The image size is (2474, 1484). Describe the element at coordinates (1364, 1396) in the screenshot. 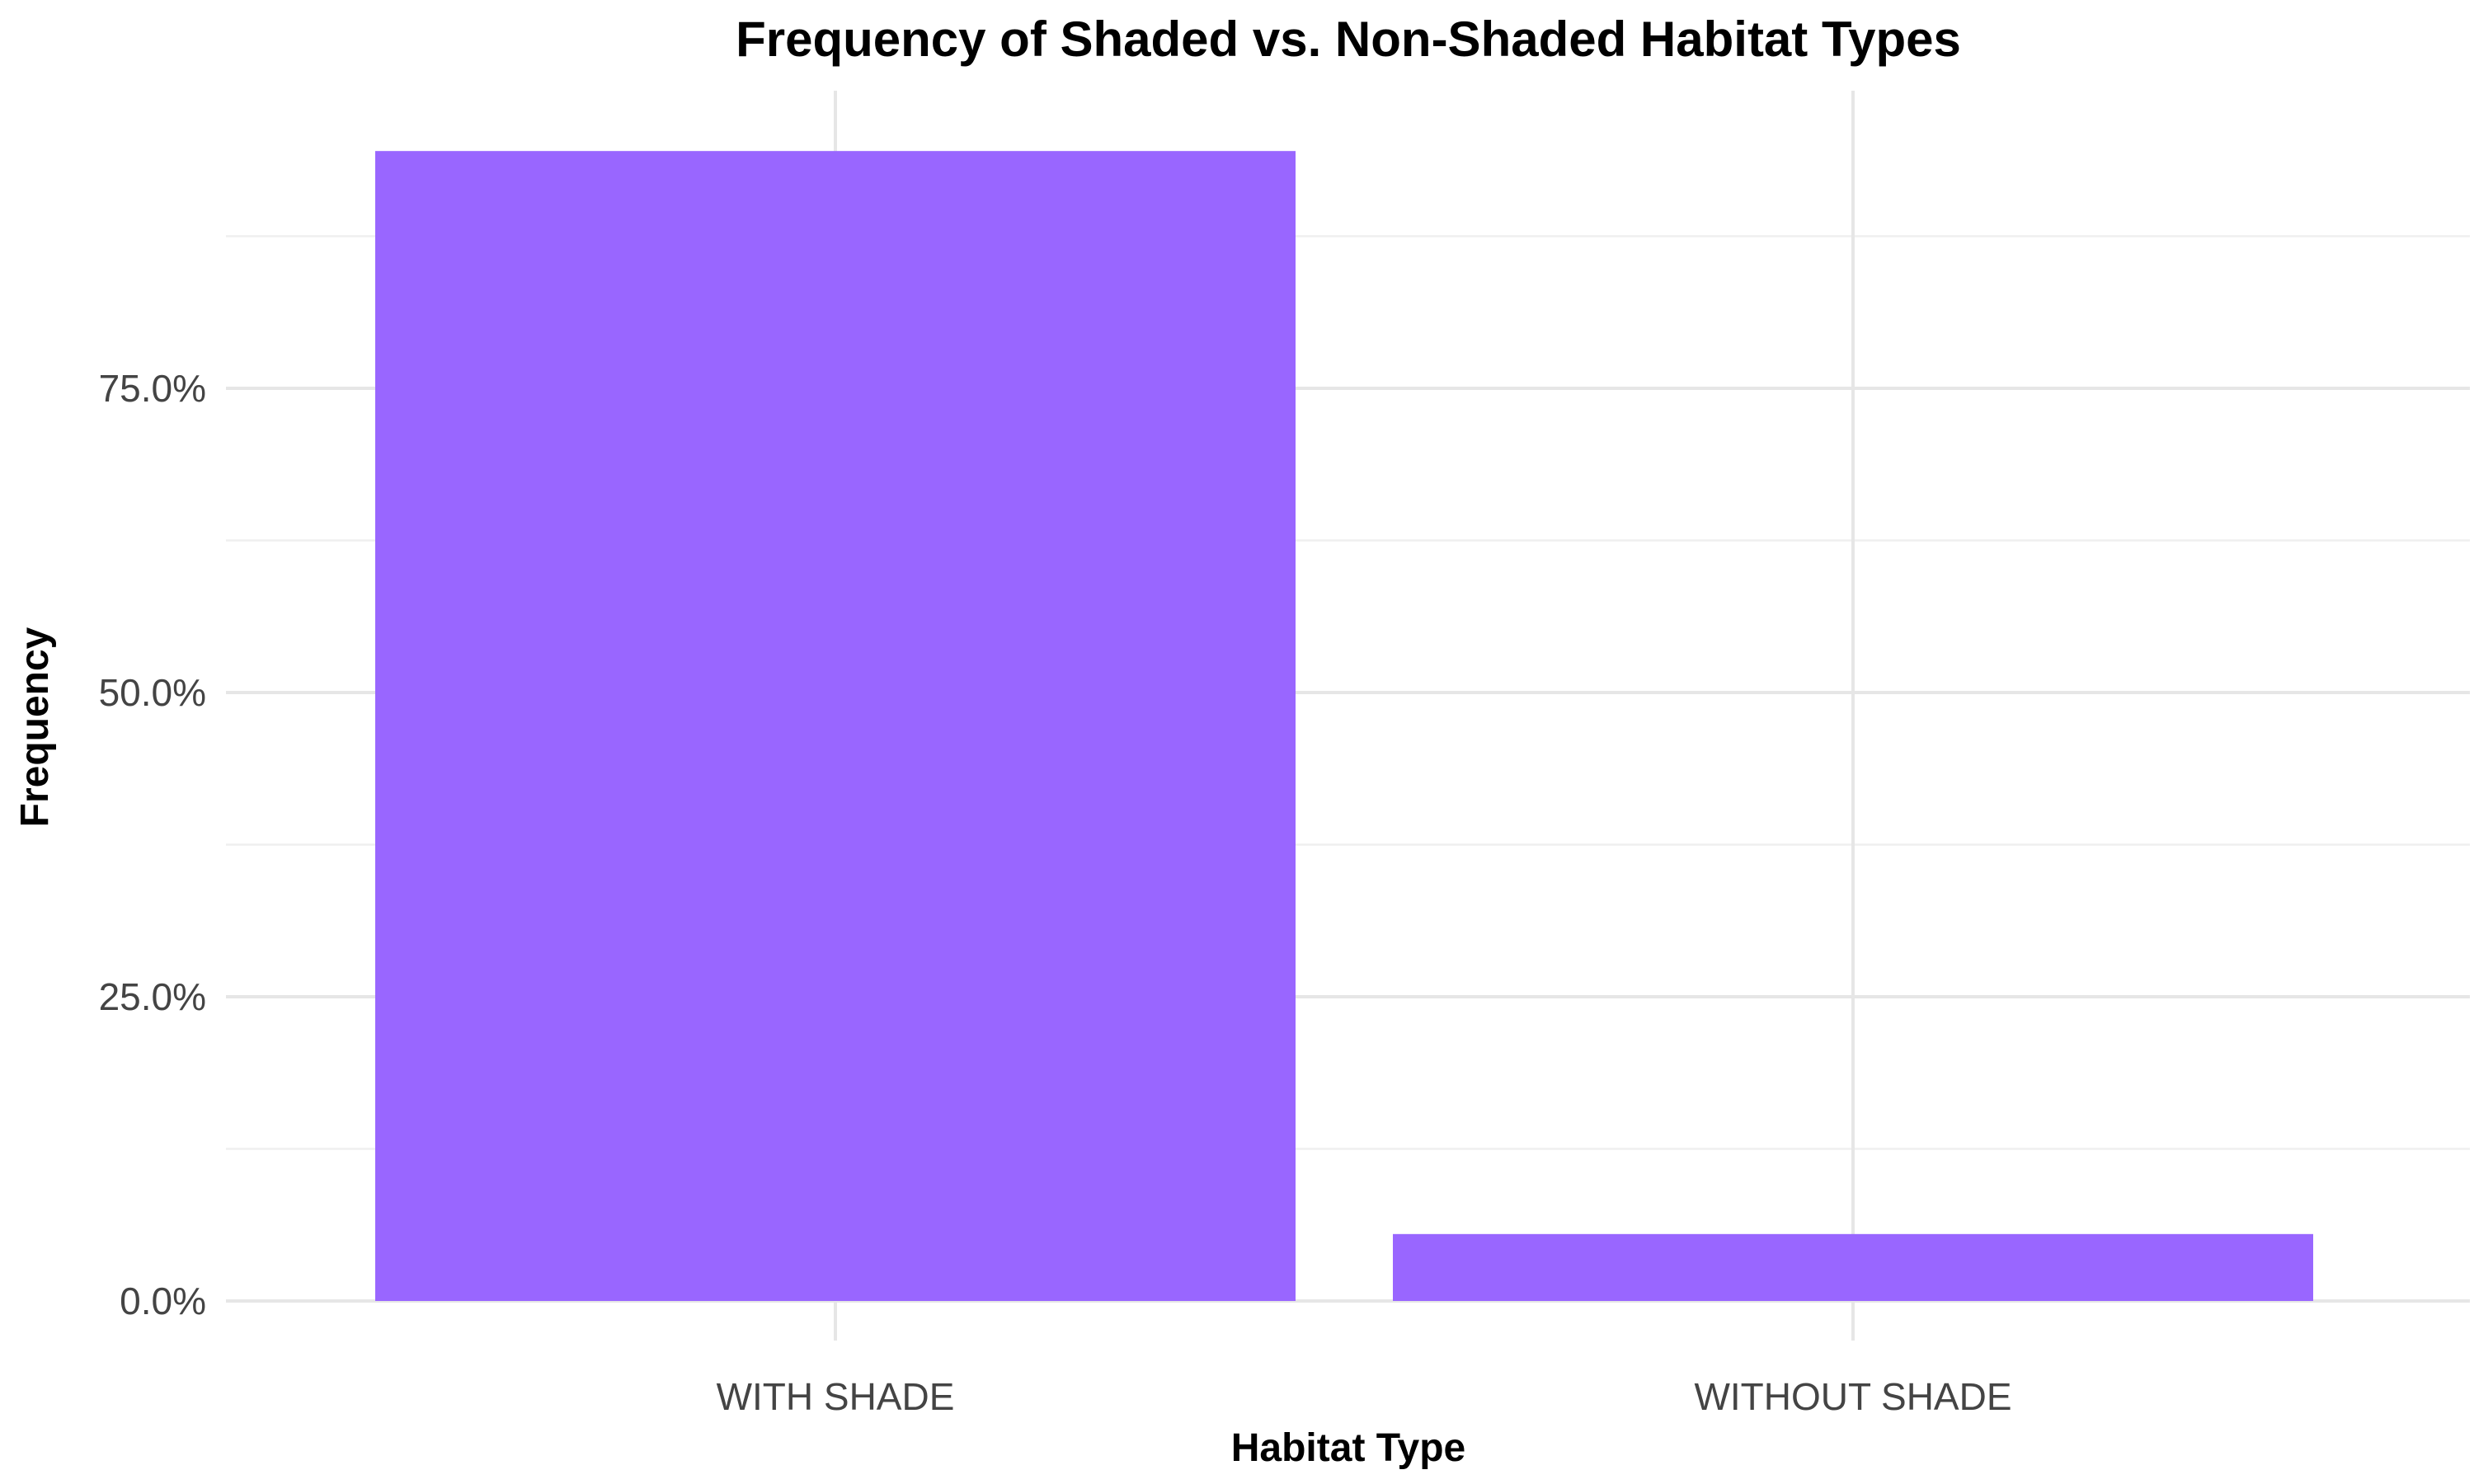

I see `x-axis-tick-labels: WITH SHADE WITHOUT SHADE` at that location.